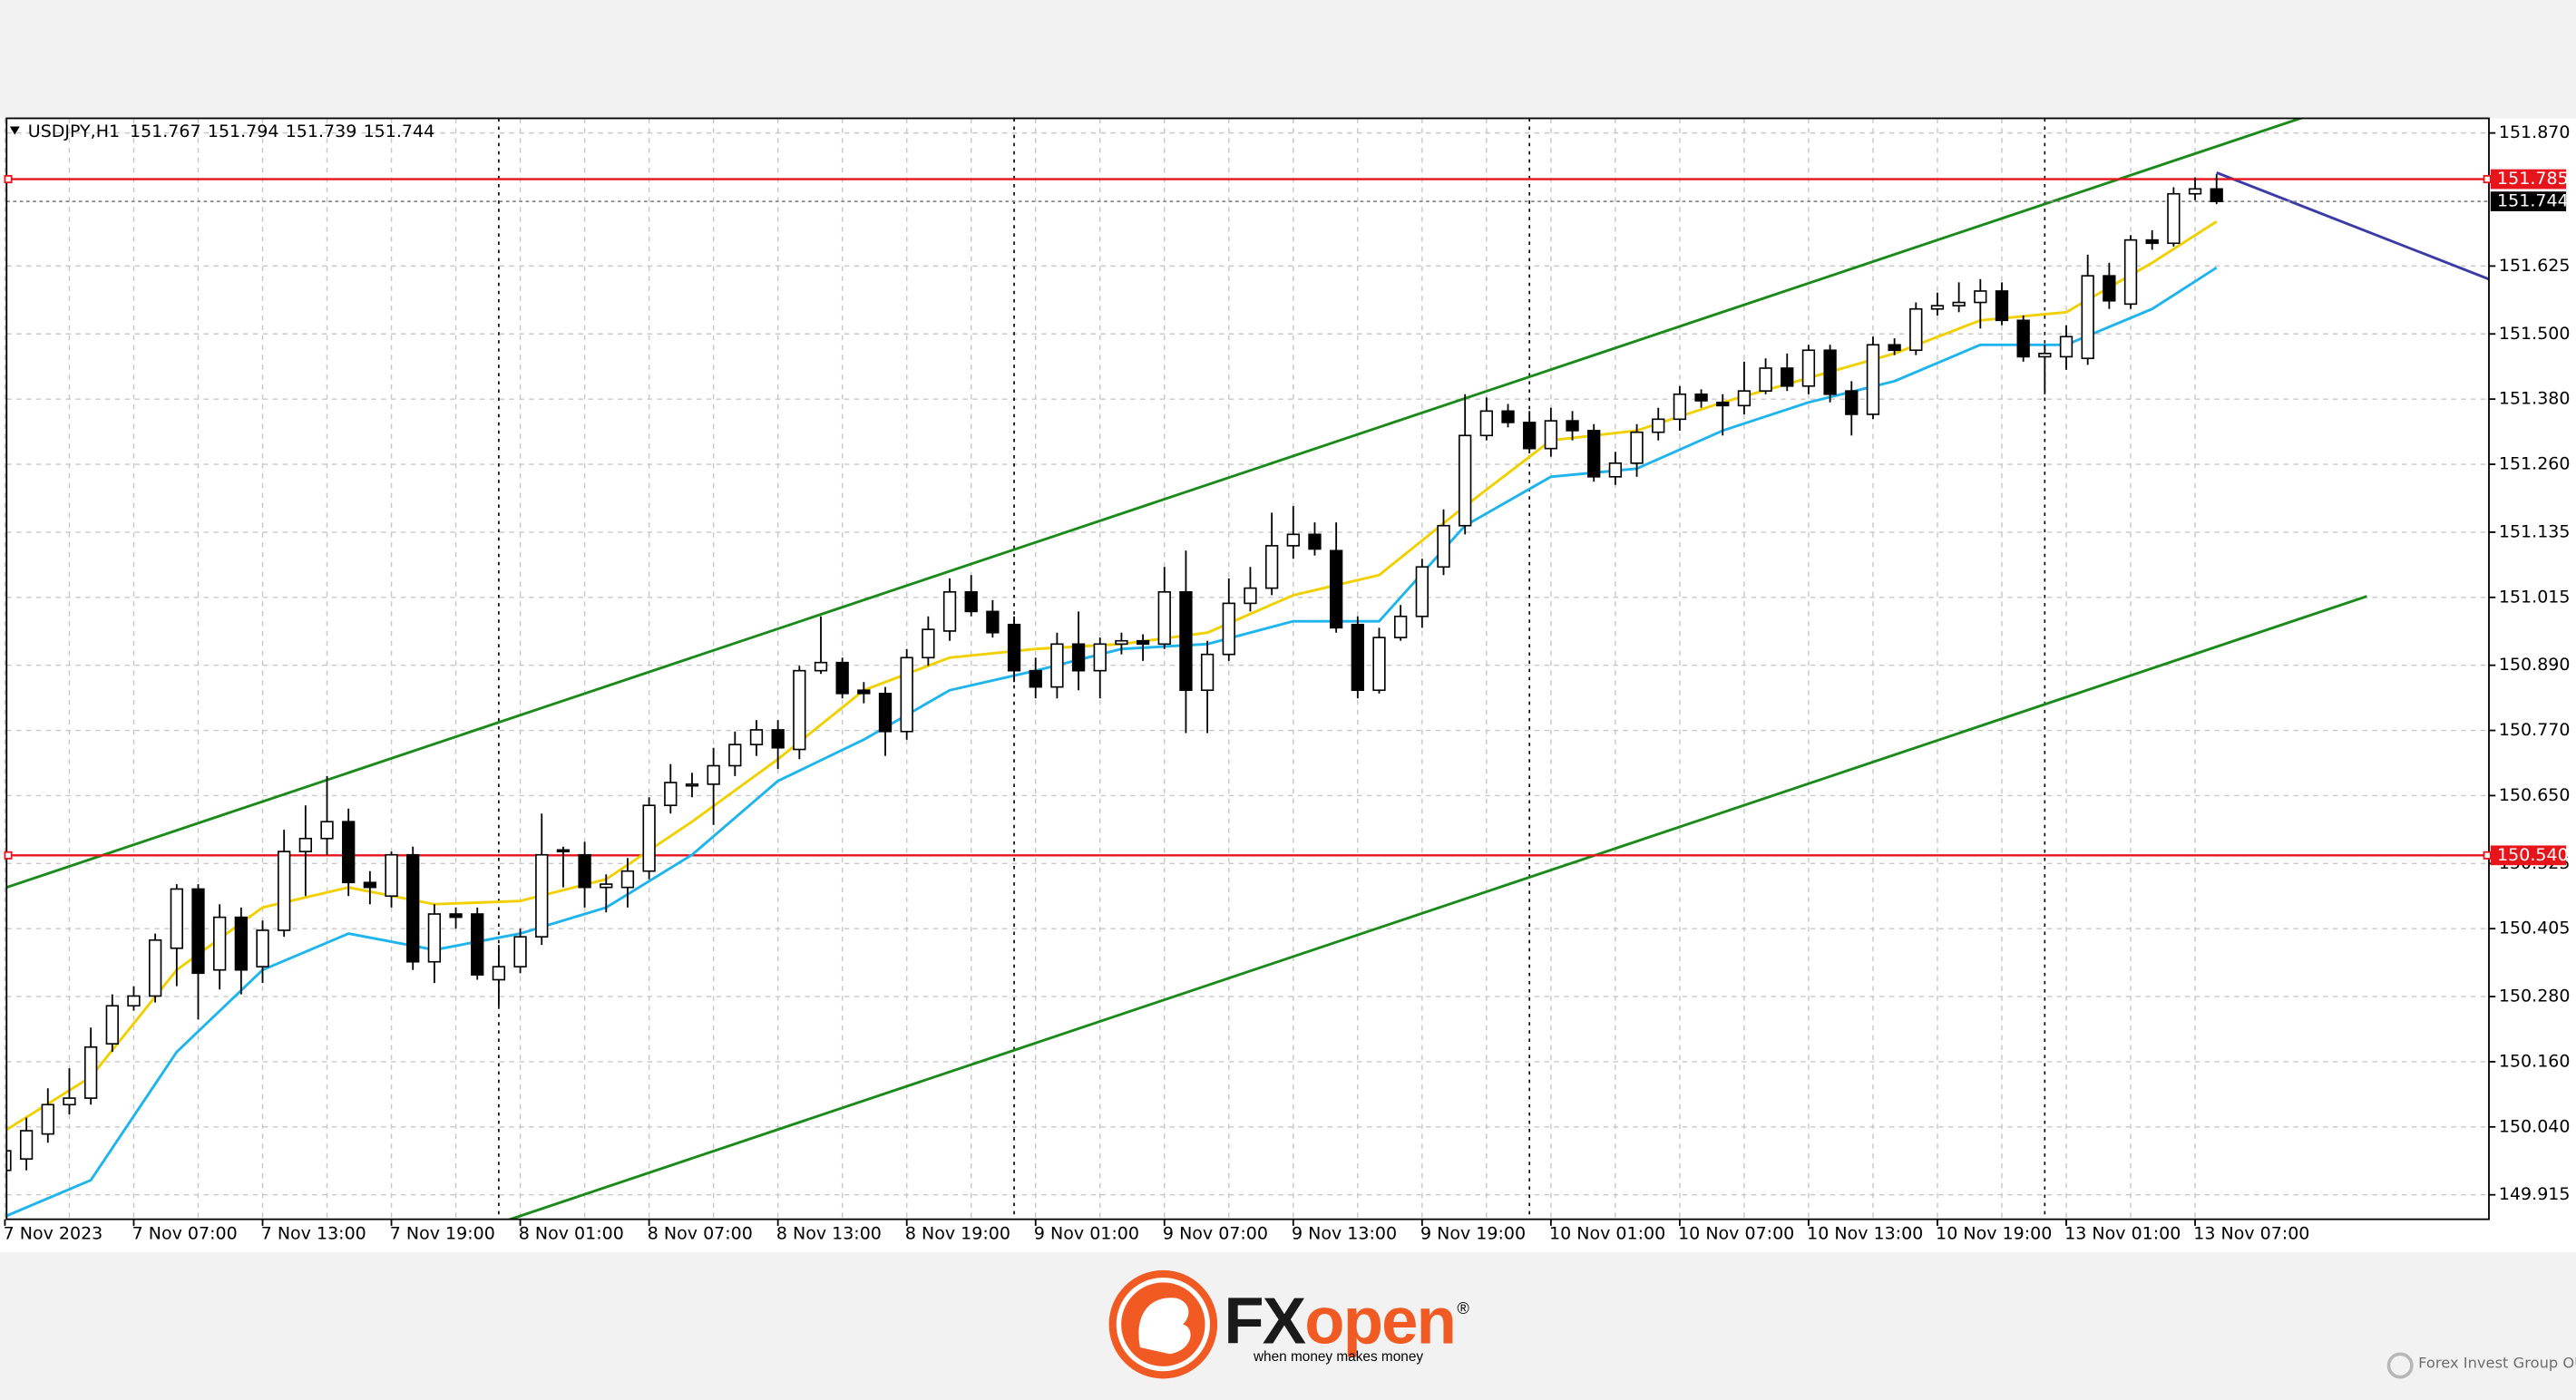 The width and height of the screenshot is (2576, 1400). I want to click on header-triangle, so click(14, 130).